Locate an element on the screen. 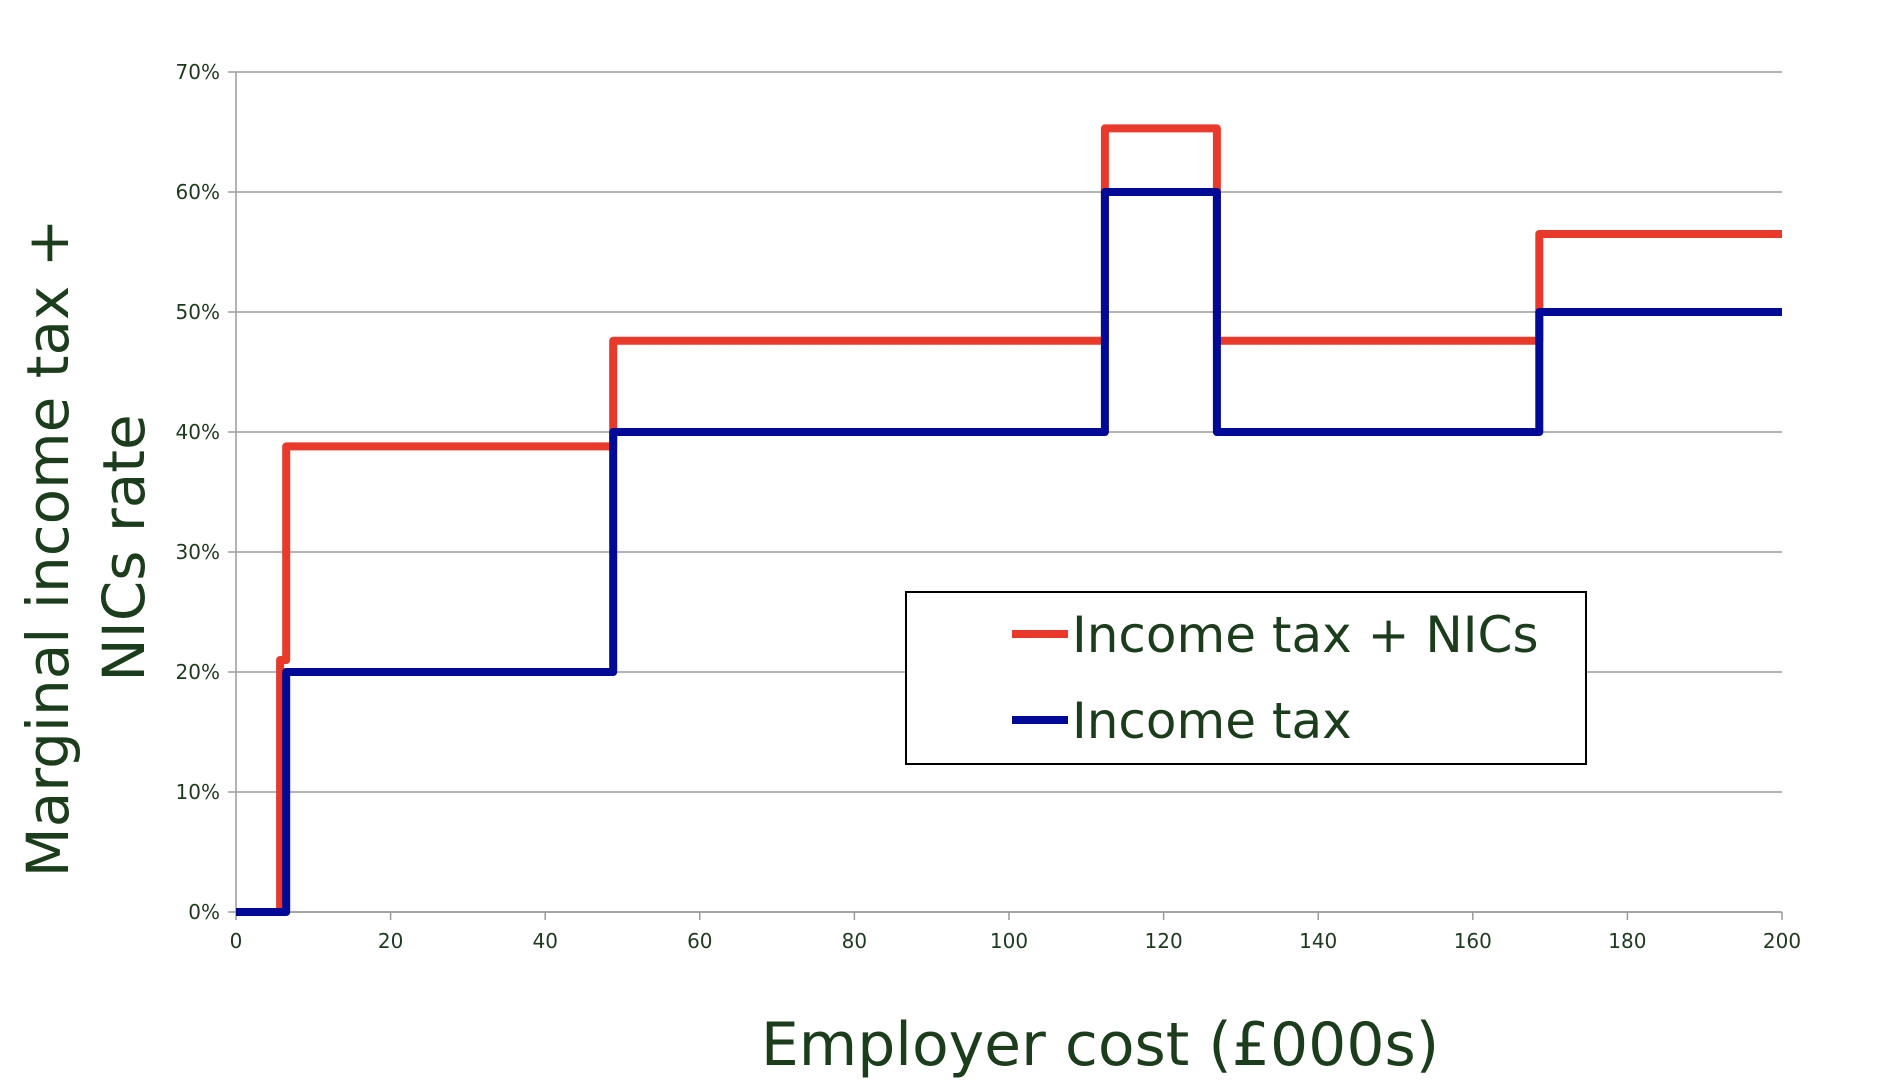 Image resolution: width=1888 pixels, height=1090 pixels. x-tick-label-1: 20 is located at coordinates (390, 941).